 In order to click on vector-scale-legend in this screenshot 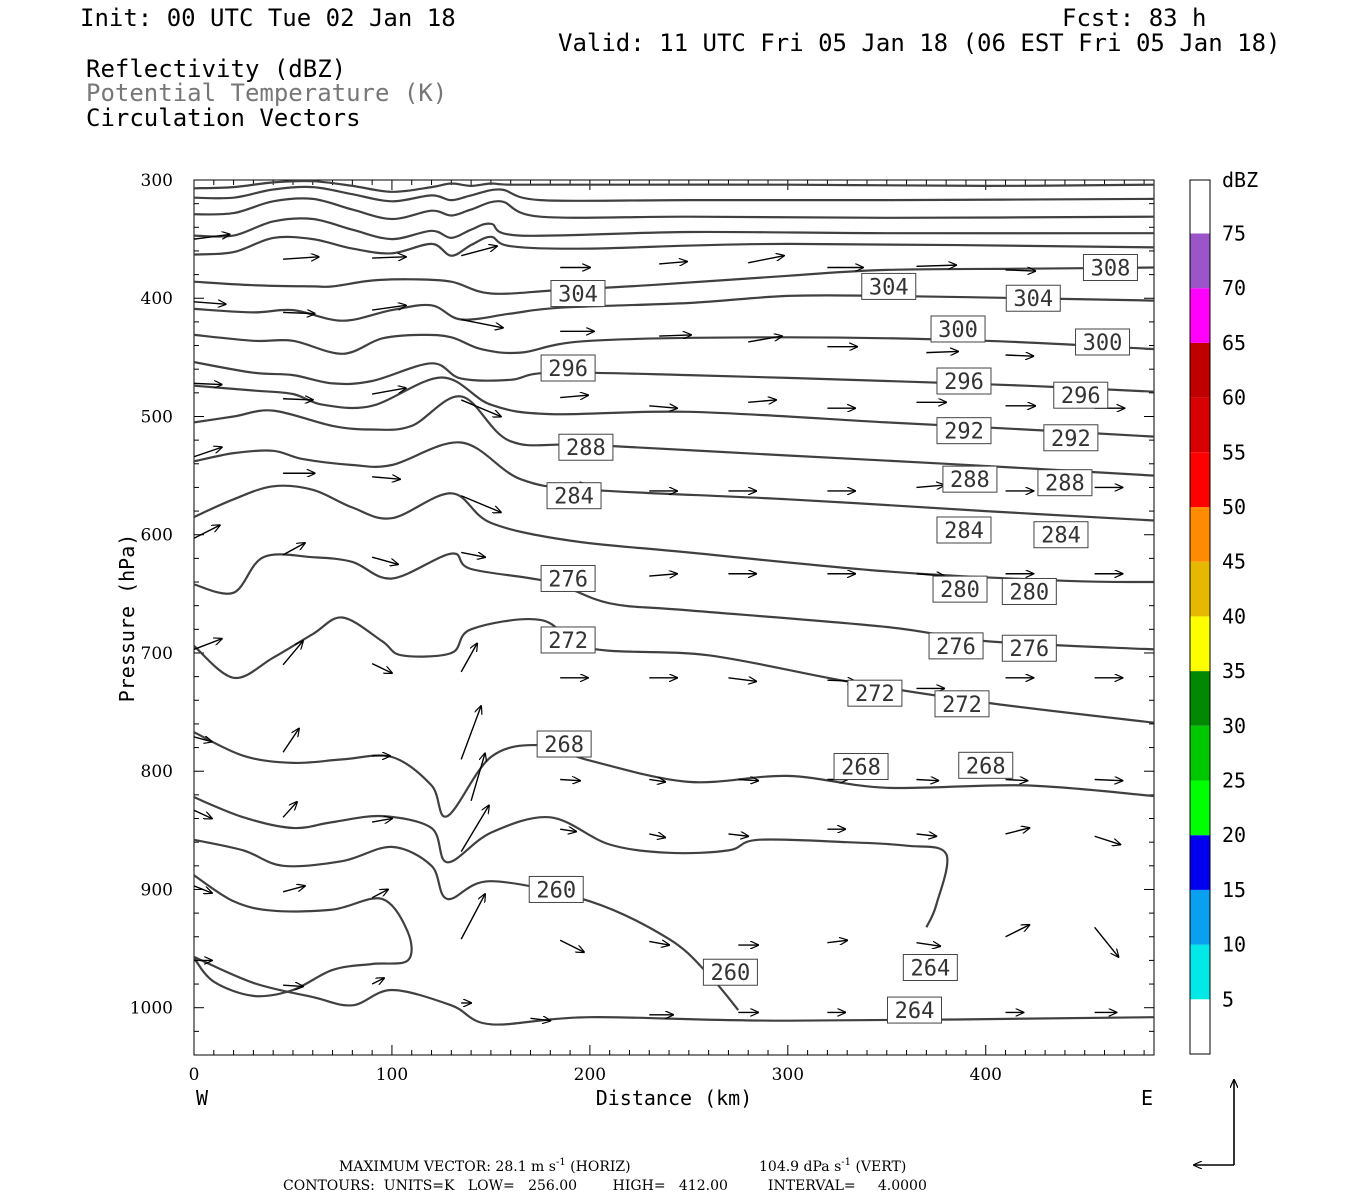, I will do `click(1214, 1122)`.